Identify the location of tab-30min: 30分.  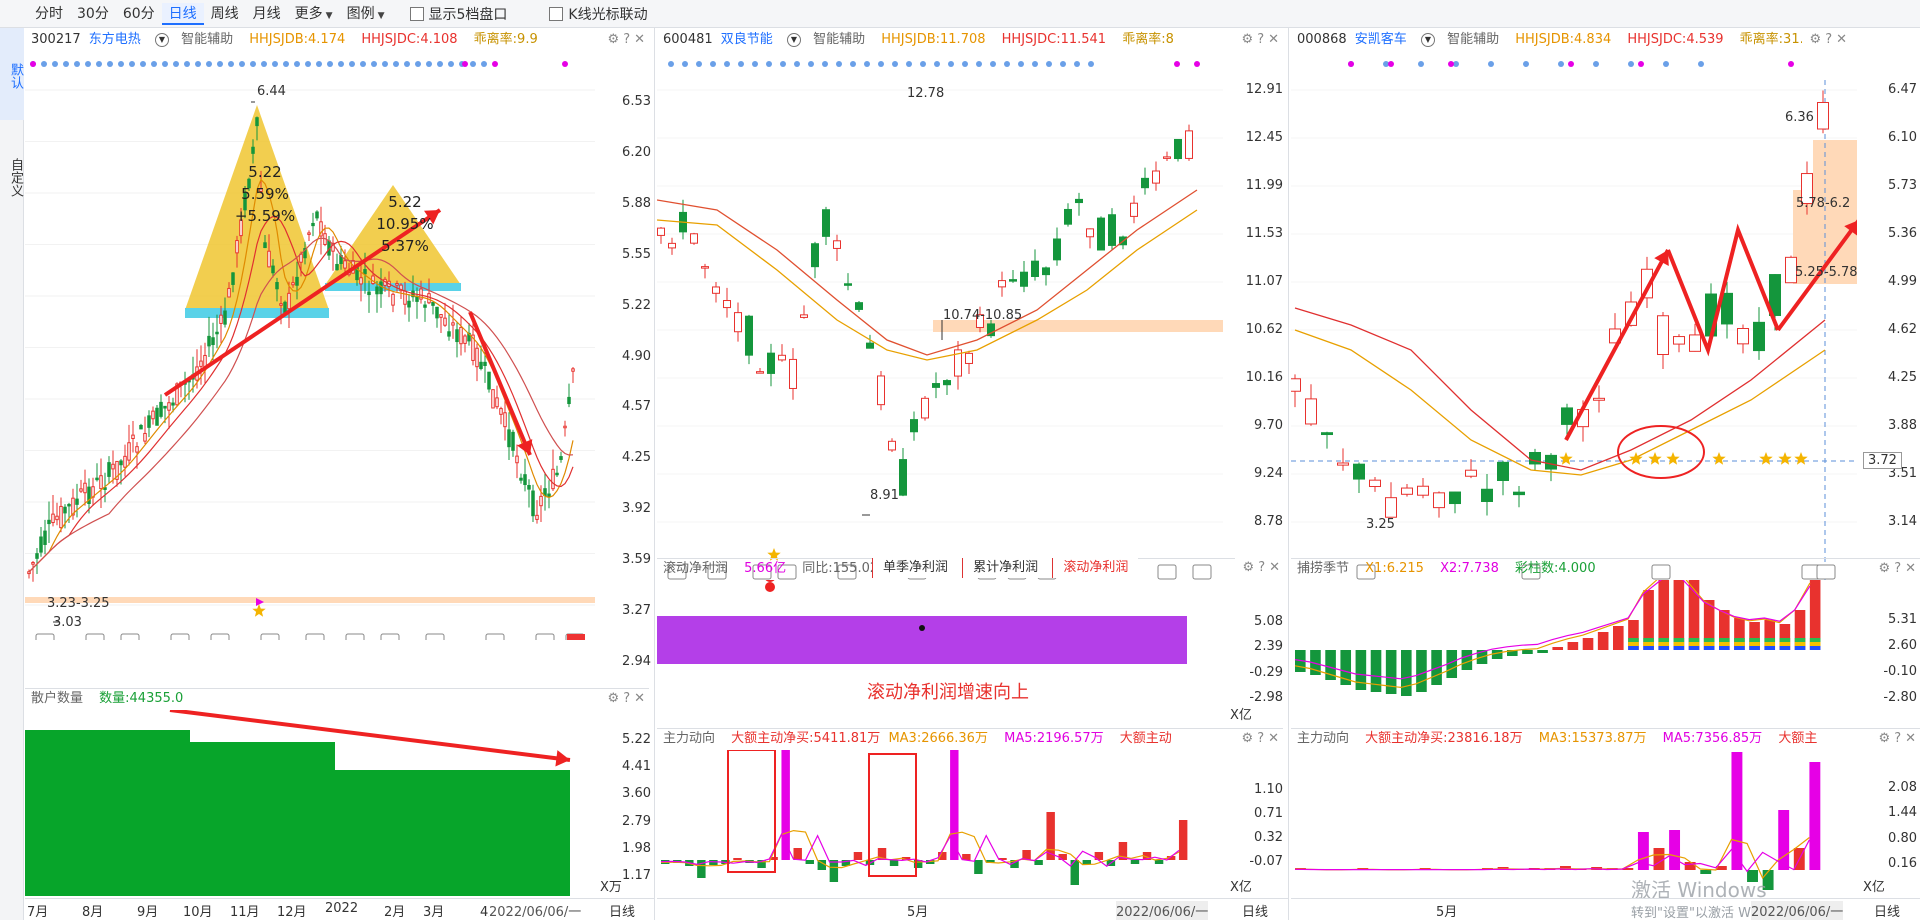
(93, 13).